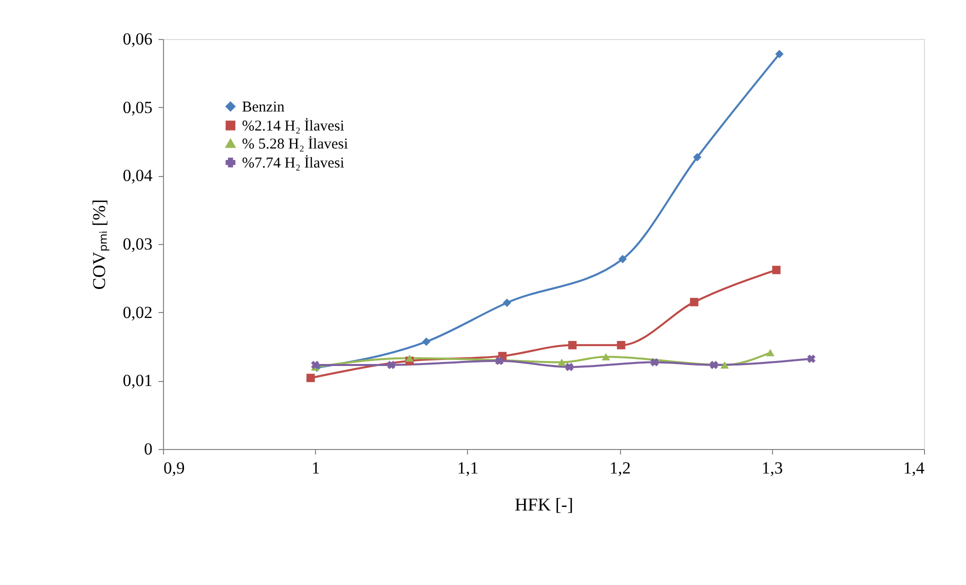  Describe the element at coordinates (137, 312) in the screenshot. I see `y-tick-label: 0,02` at that location.